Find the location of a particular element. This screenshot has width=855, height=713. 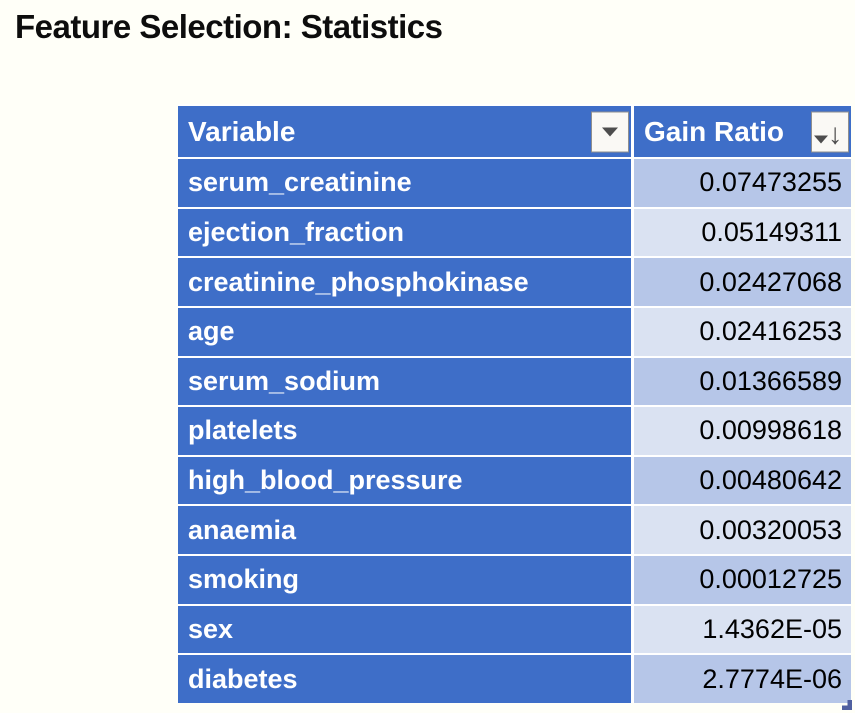

gain-ratio-cell: 0.00012725 is located at coordinates (742, 580).